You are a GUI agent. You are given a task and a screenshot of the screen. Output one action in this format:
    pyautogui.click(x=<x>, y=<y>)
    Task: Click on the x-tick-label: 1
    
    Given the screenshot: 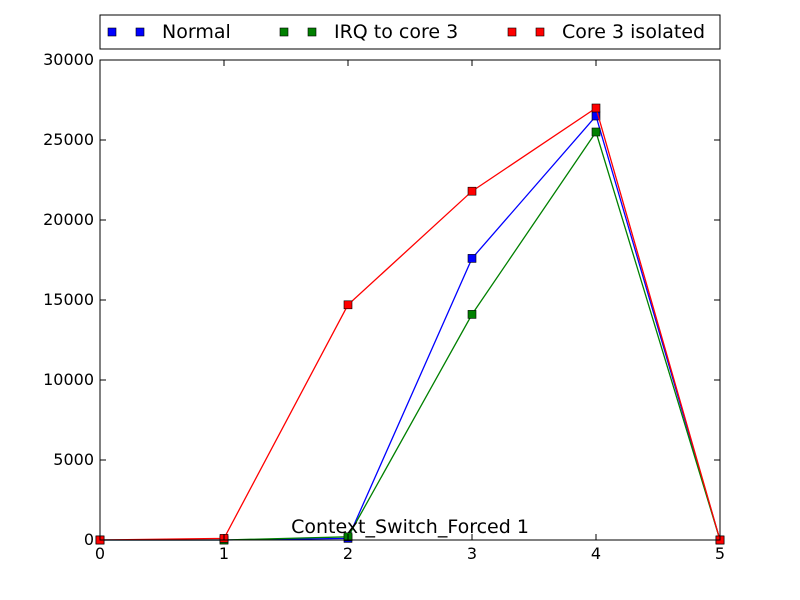 What is the action you would take?
    pyautogui.click(x=224, y=553)
    